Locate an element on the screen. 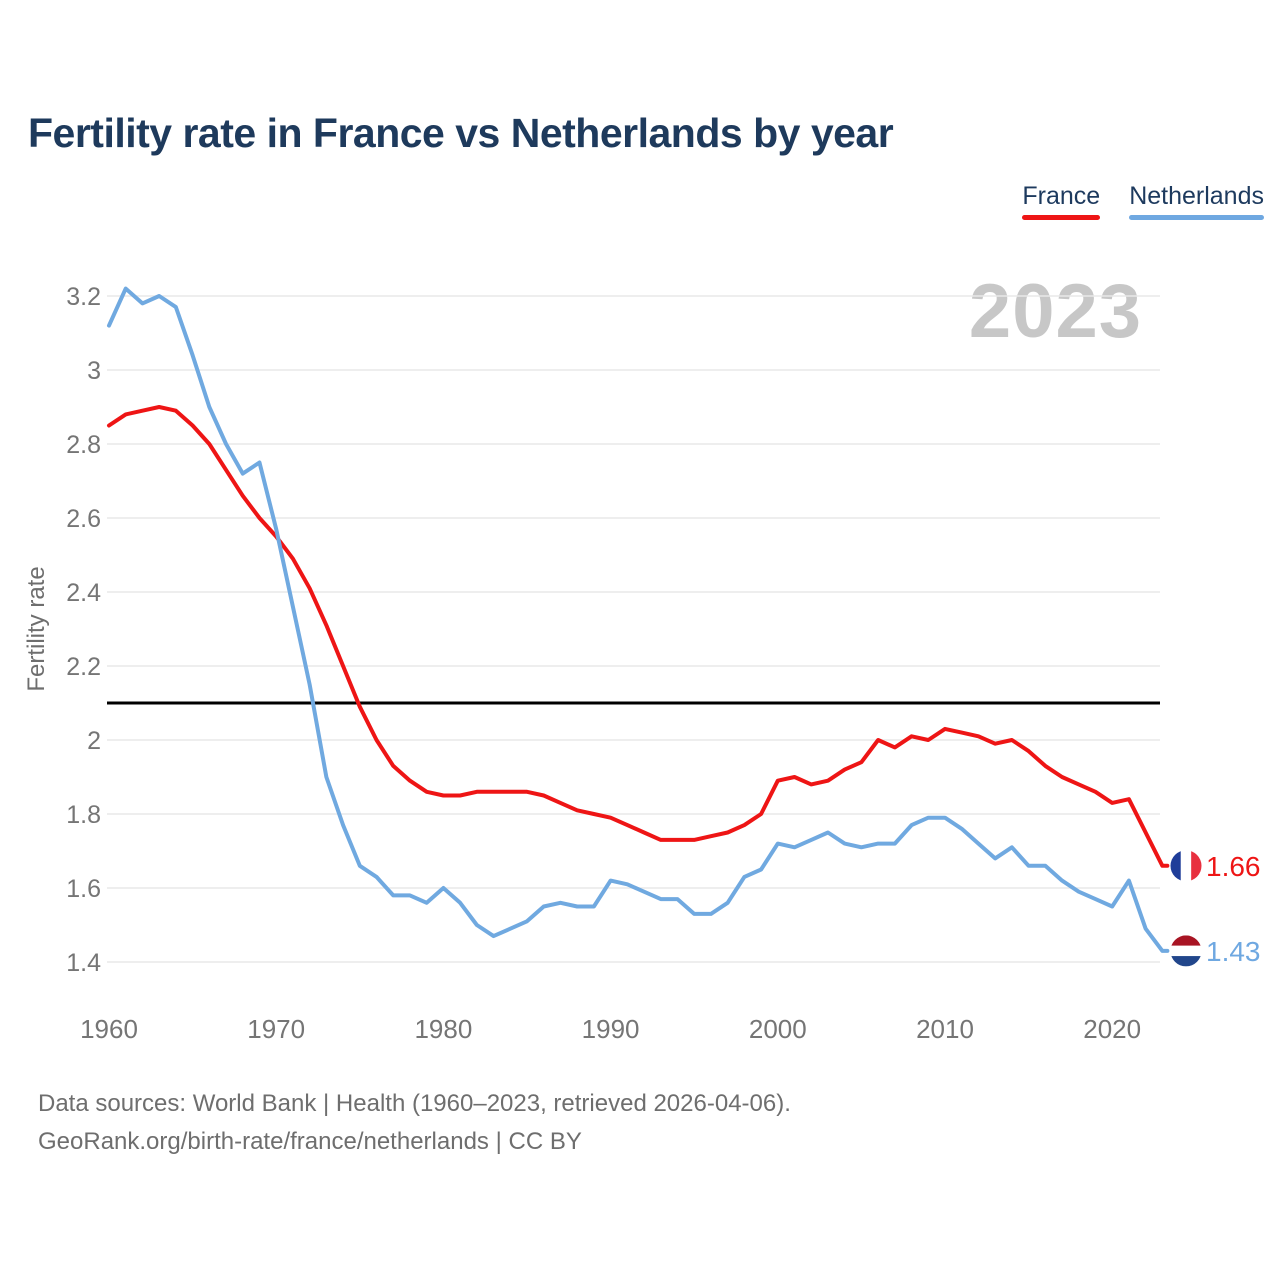  legend-item-france: France is located at coordinates (1061, 201).